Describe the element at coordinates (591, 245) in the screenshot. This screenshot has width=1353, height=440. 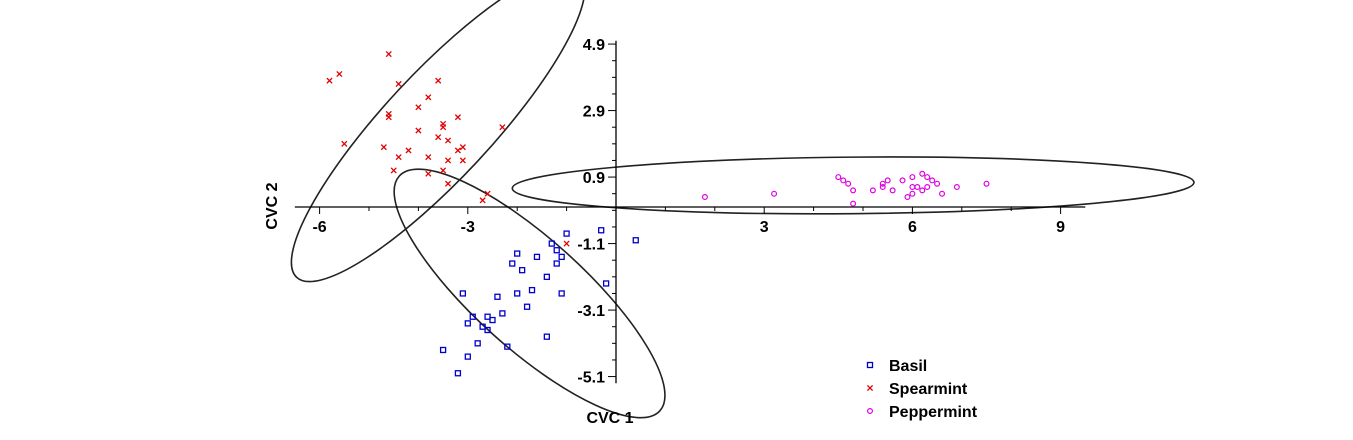
I see `y-tick-label: -1.1` at that location.